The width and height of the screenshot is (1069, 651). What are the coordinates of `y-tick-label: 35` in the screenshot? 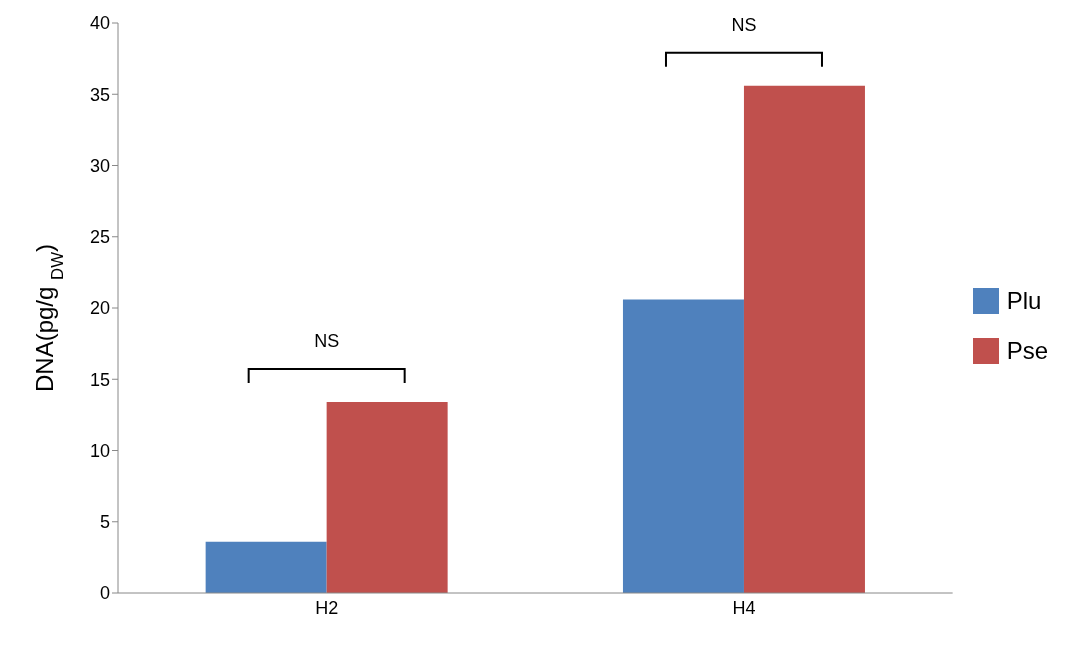 It's located at (99, 94).